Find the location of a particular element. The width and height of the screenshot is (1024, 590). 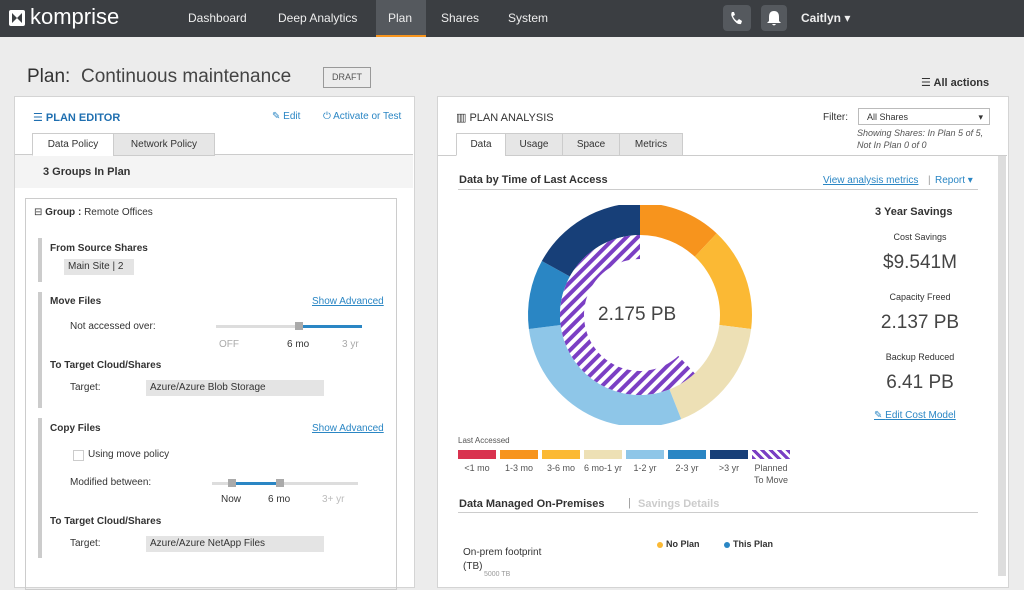

savings-label: Capacity Freed is located at coordinates (920, 297).